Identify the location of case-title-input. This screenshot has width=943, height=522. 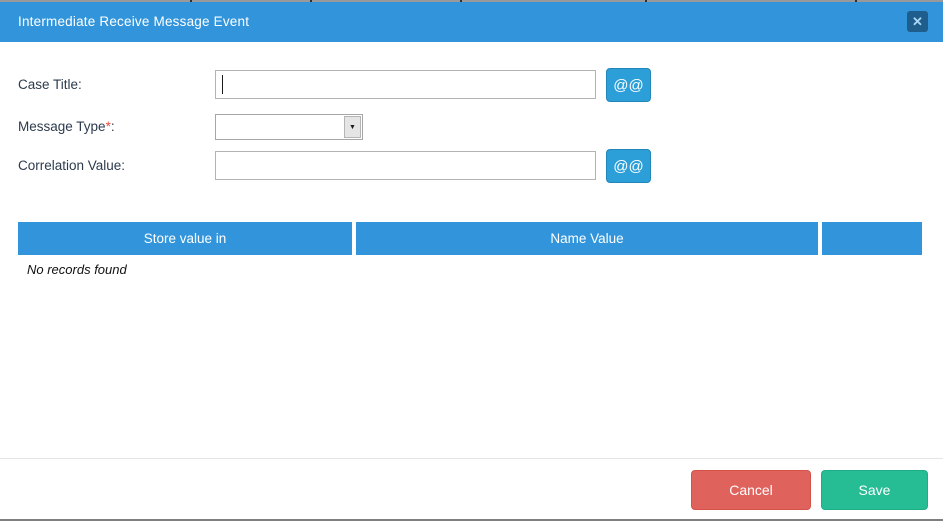
(405, 84).